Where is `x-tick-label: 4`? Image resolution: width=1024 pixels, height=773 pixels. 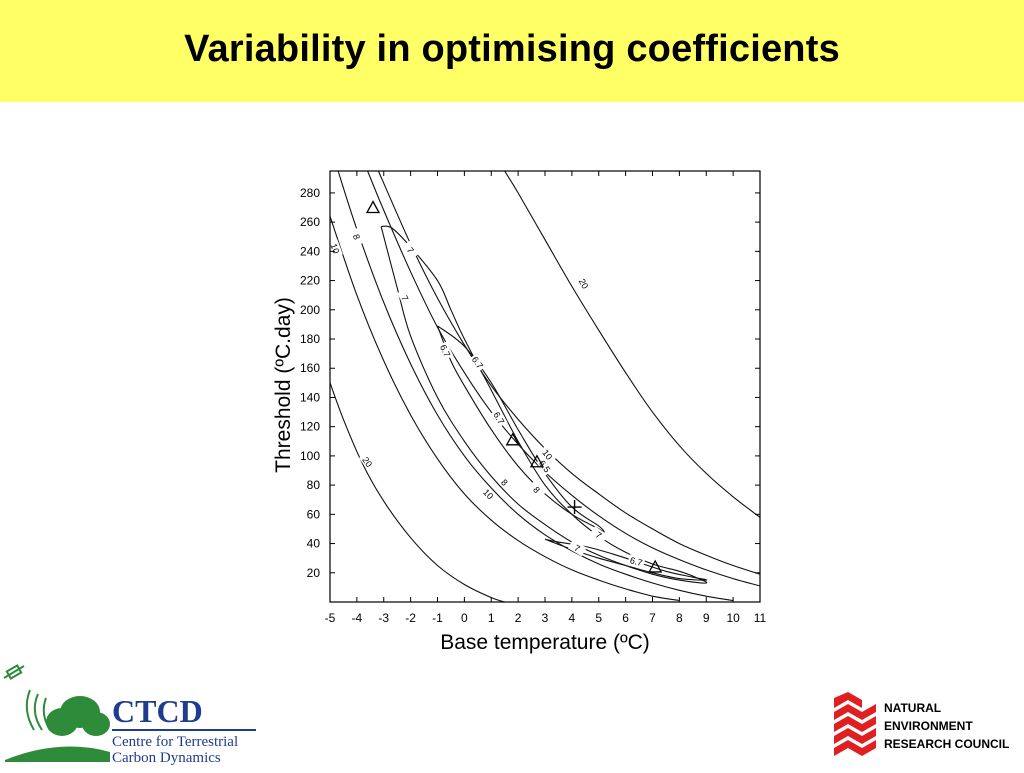
x-tick-label: 4 is located at coordinates (572, 618).